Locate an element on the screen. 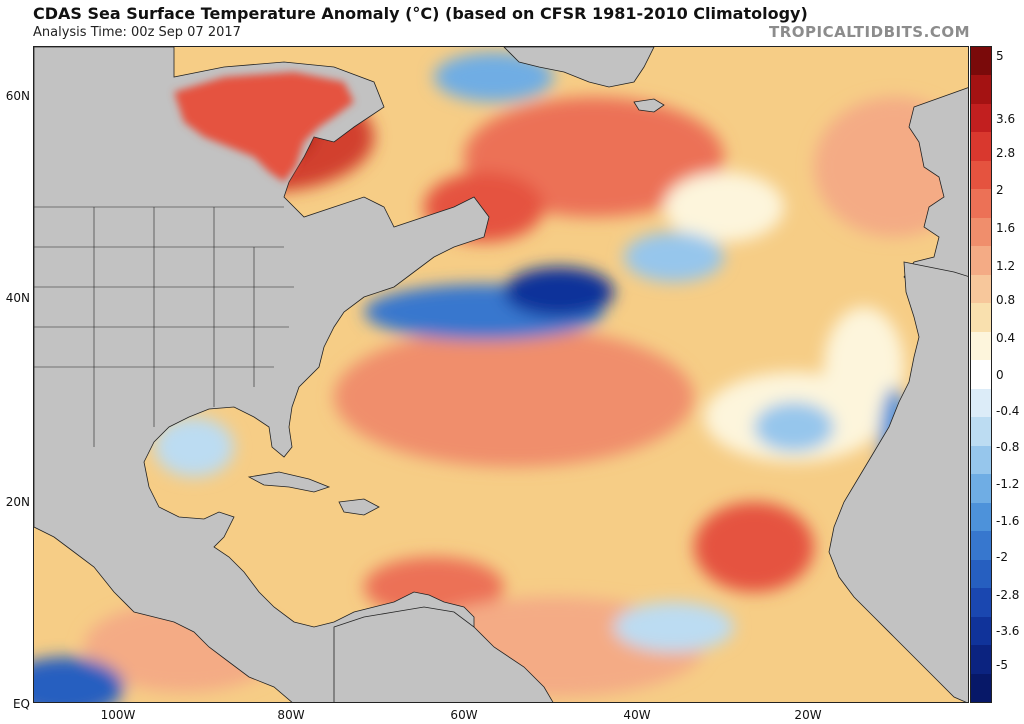 The width and height of the screenshot is (1024, 724). colorbar-tick-label: 0 is located at coordinates (1000, 375).